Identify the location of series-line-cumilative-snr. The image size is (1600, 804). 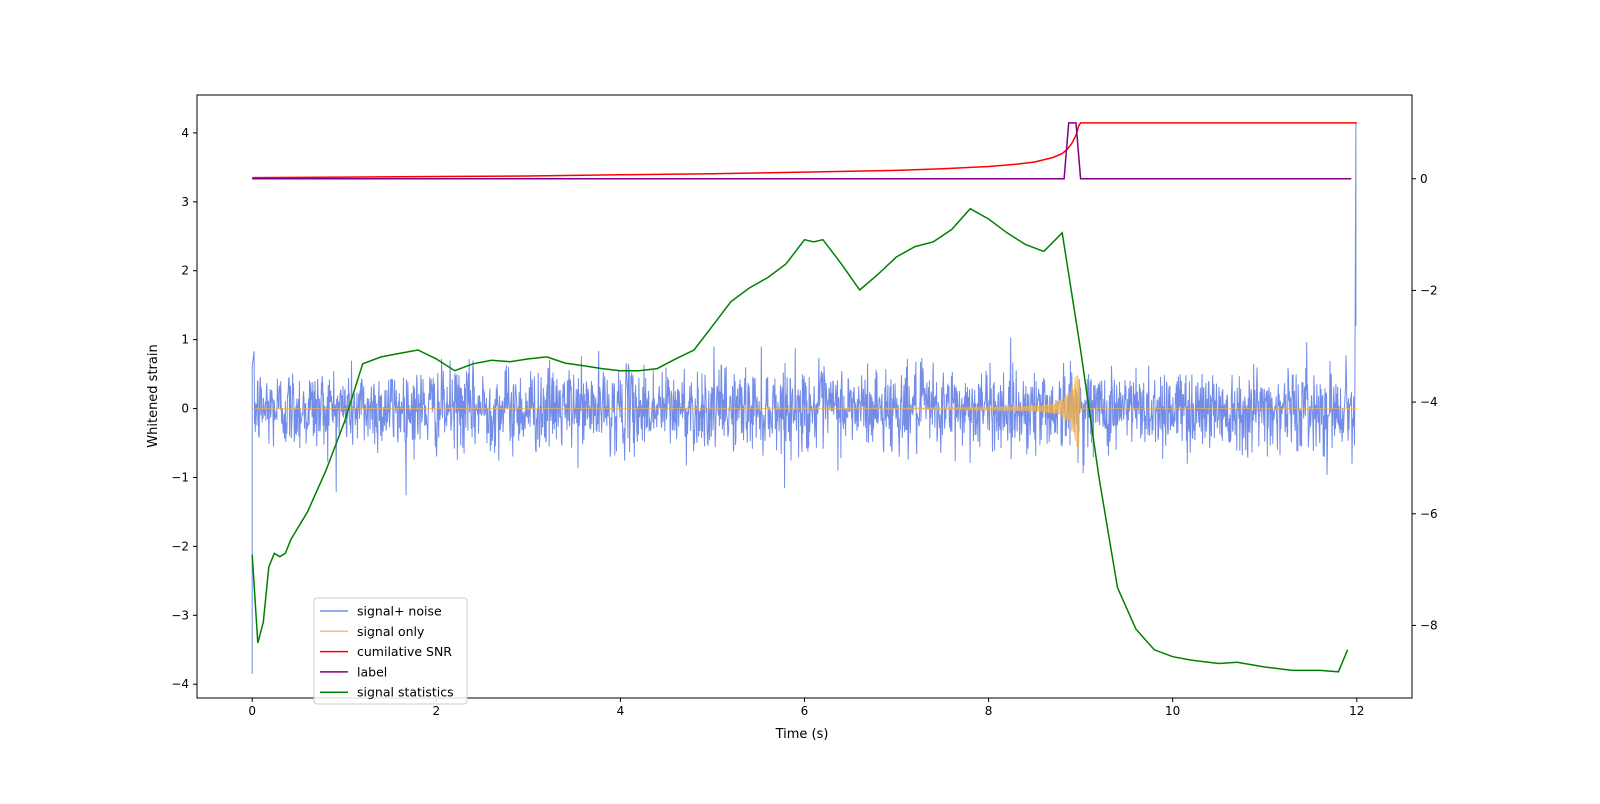
(804, 150).